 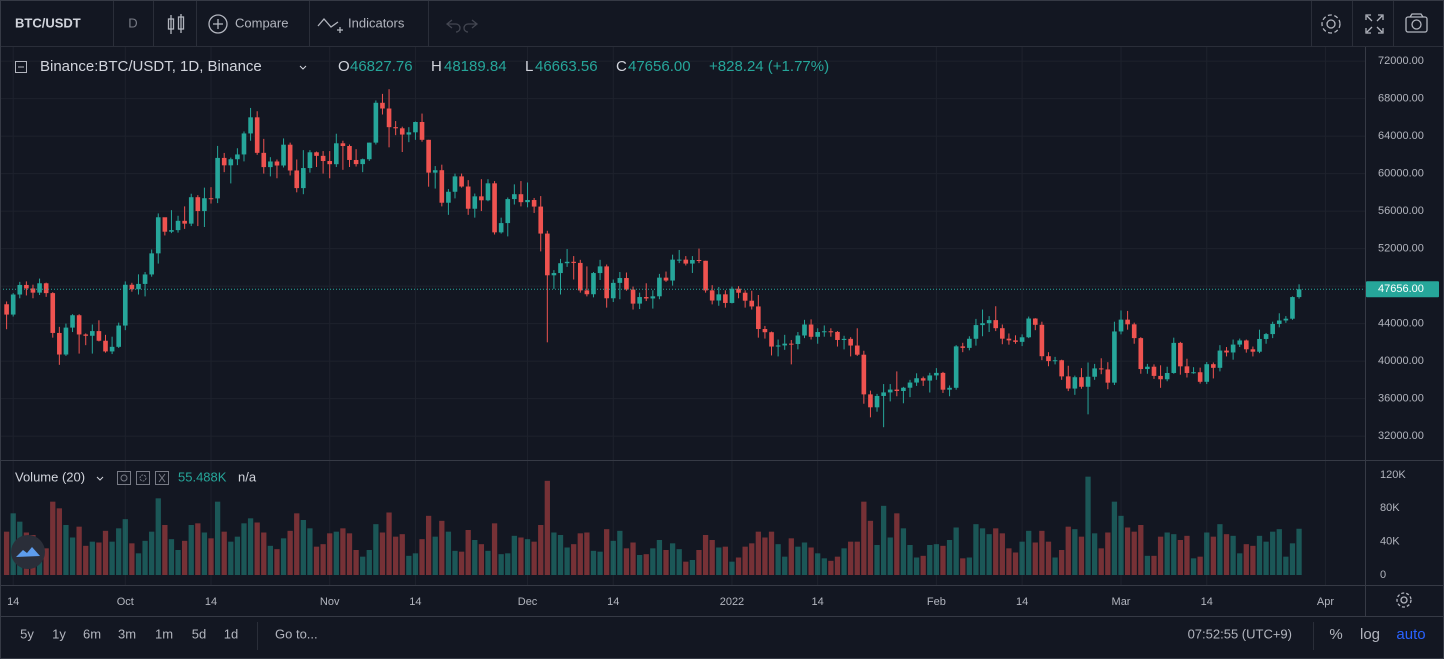 What do you see at coordinates (100, 478) in the screenshot?
I see `volume-chevron` at bounding box center [100, 478].